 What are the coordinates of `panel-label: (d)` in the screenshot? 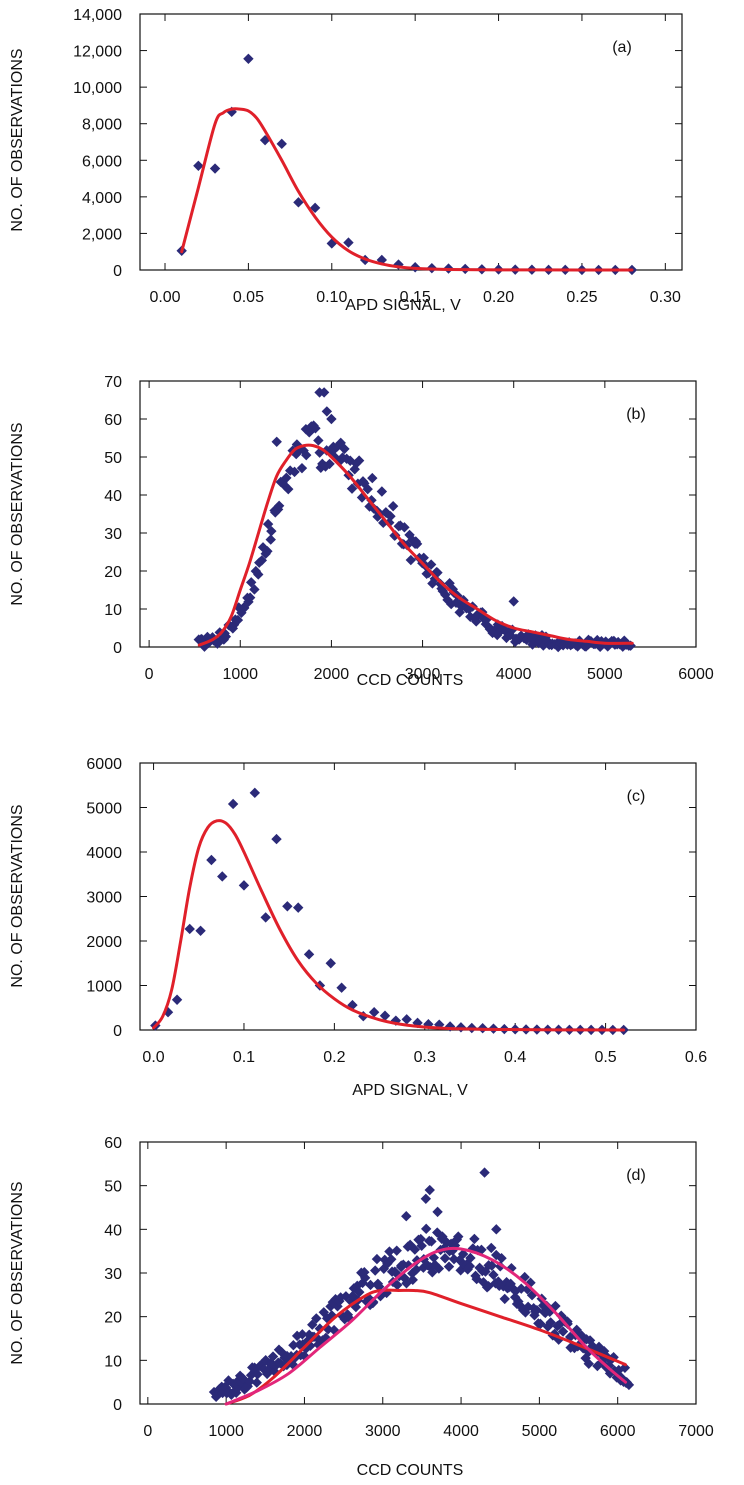 It's located at (636, 1175).